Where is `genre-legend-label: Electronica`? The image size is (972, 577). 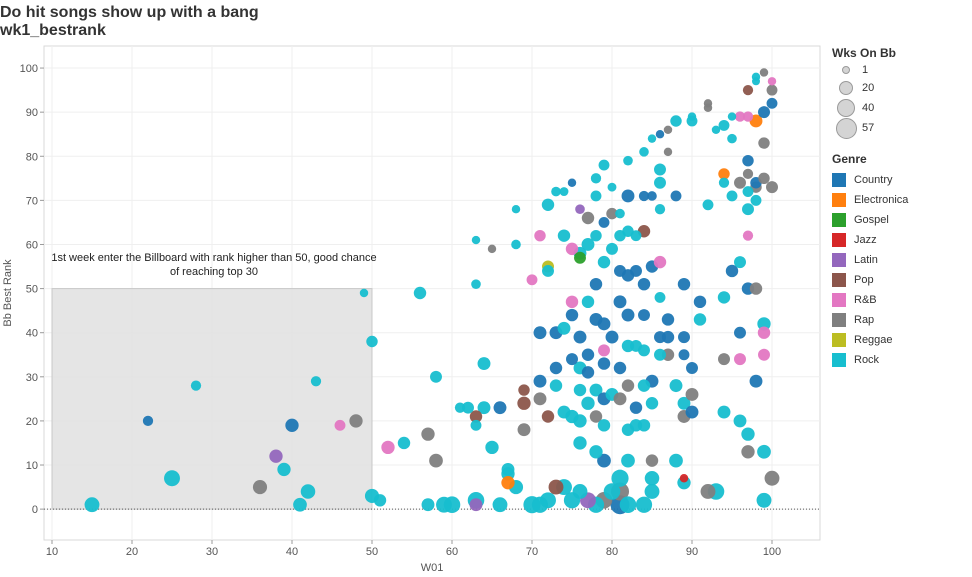 genre-legend-label: Electronica is located at coordinates (881, 200).